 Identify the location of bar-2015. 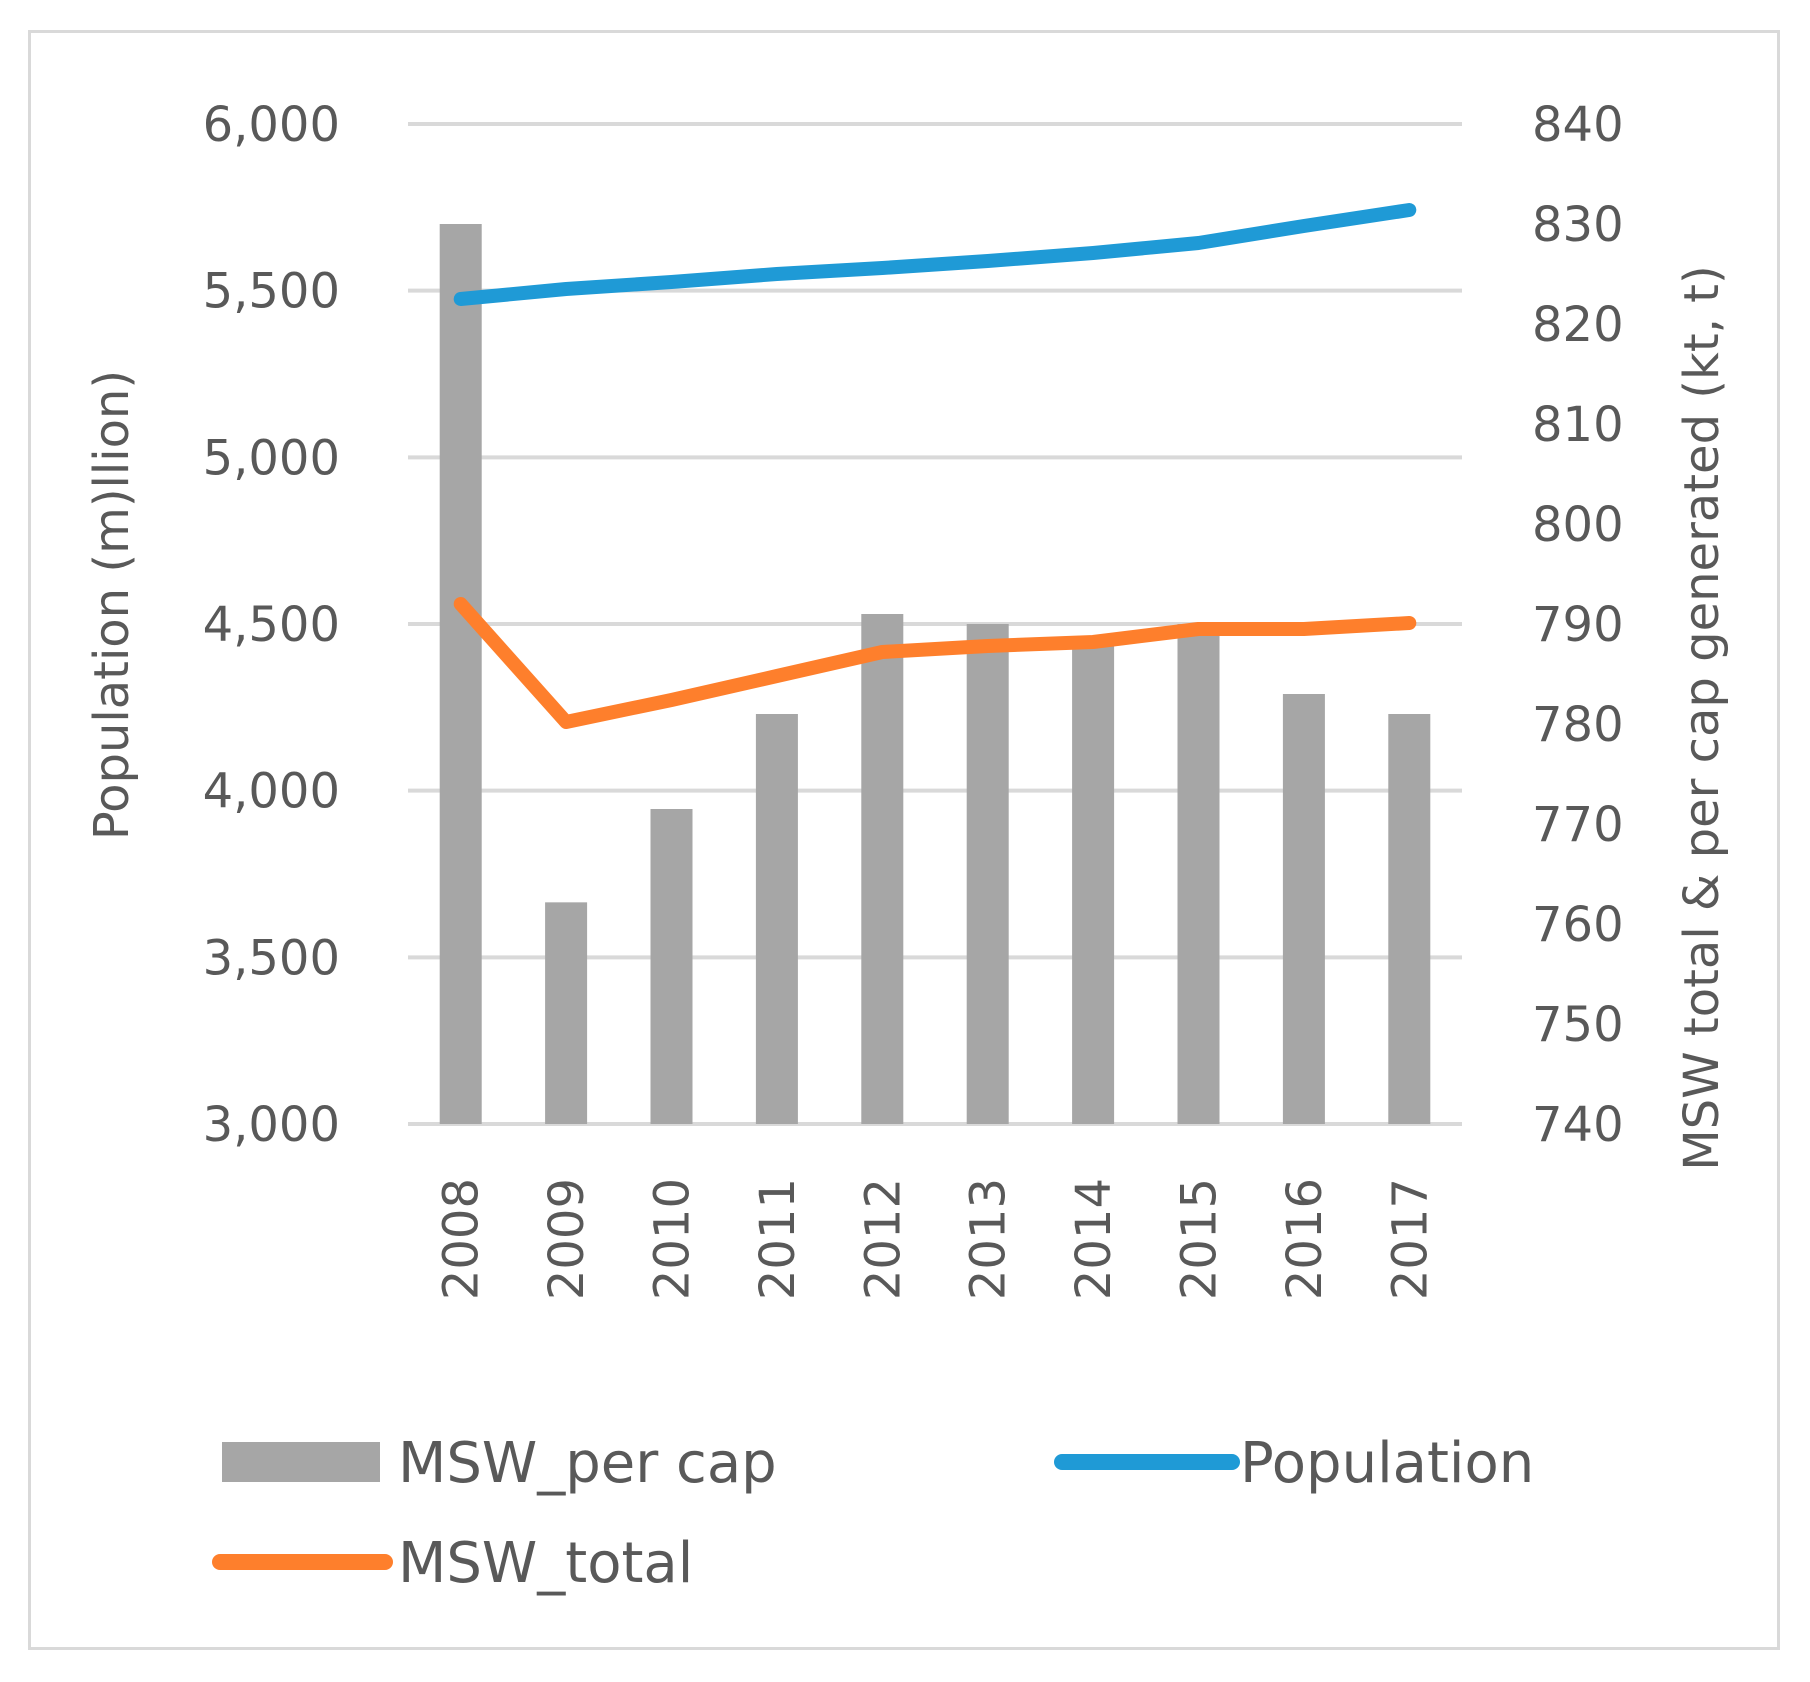
(1198, 874).